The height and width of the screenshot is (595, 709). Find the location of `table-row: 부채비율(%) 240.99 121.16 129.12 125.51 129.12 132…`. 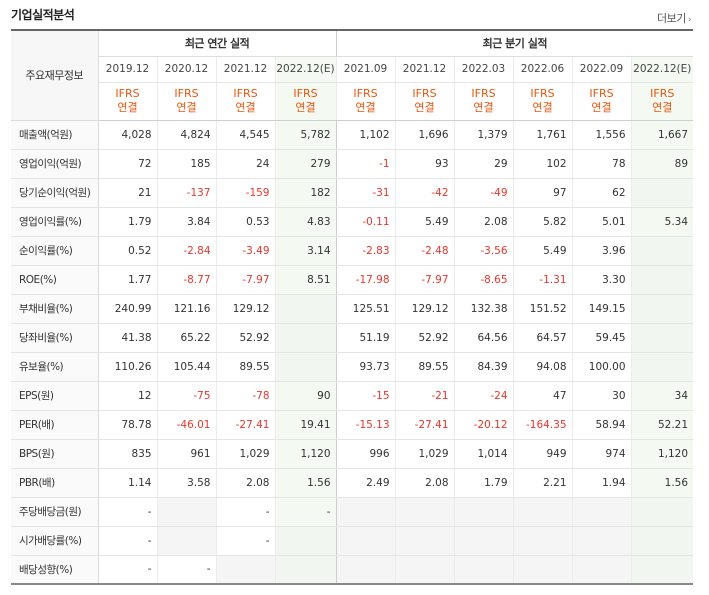

table-row: 부채비율(%) 240.99 121.16 129.12 125.51 129.12 132… is located at coordinates (352, 308).